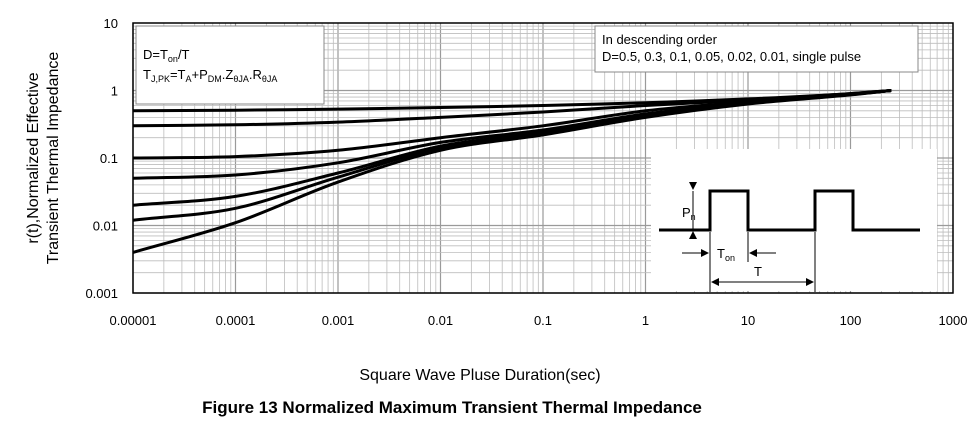 This screenshot has width=977, height=423. I want to click on pn-label: Pn, so click(689, 213).